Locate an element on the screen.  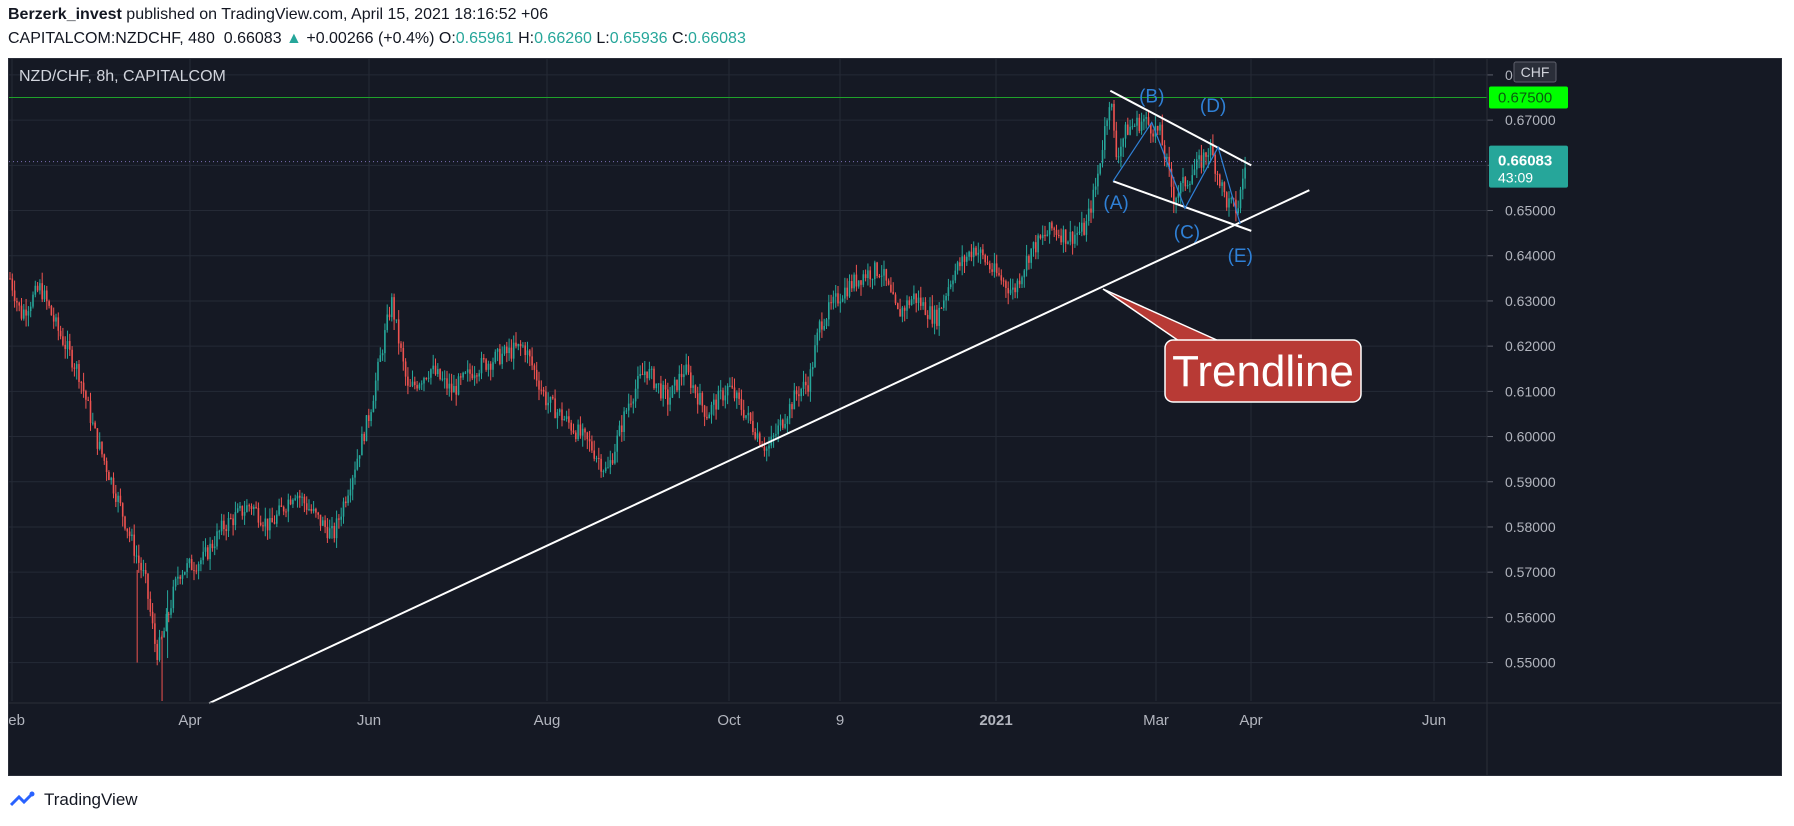
currency-label: CHF is located at coordinates (1535, 72).